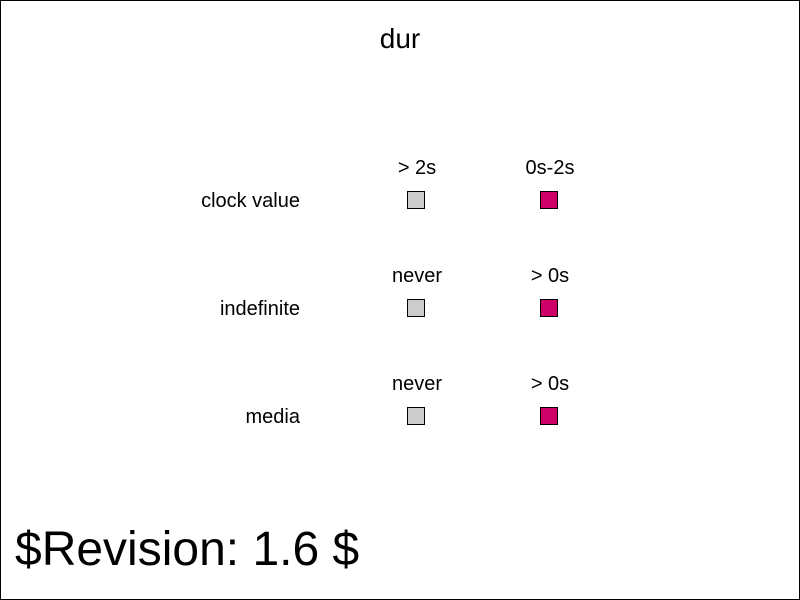 This screenshot has height=600, width=800. I want to click on row-label: clock value, so click(250, 201).